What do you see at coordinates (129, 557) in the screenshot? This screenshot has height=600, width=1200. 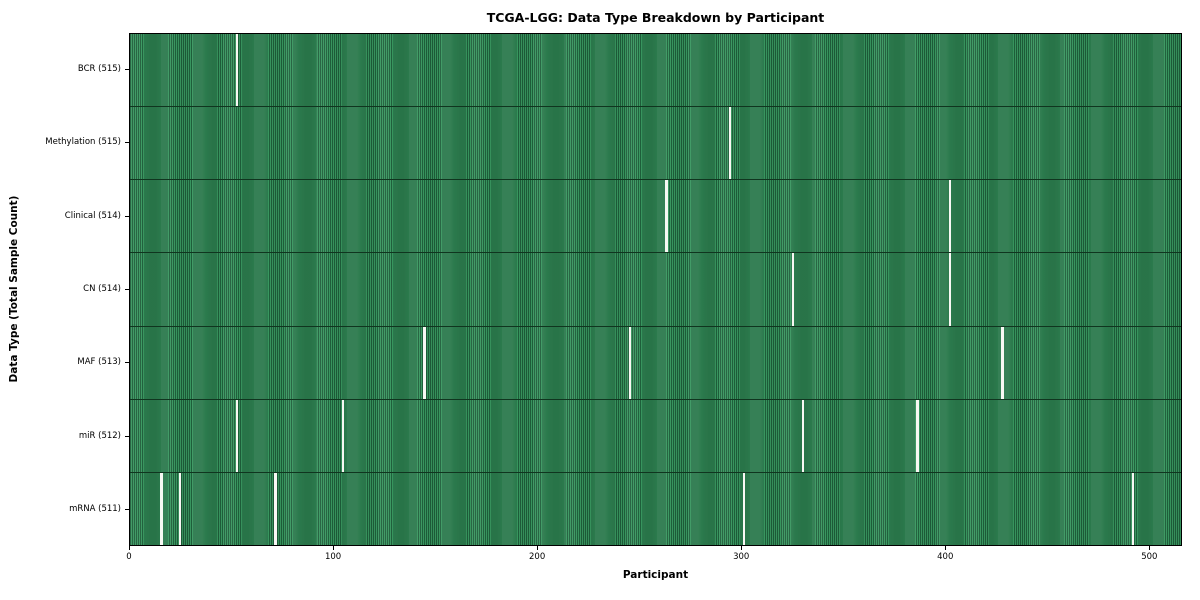 I see `x-tick-label: 0` at bounding box center [129, 557].